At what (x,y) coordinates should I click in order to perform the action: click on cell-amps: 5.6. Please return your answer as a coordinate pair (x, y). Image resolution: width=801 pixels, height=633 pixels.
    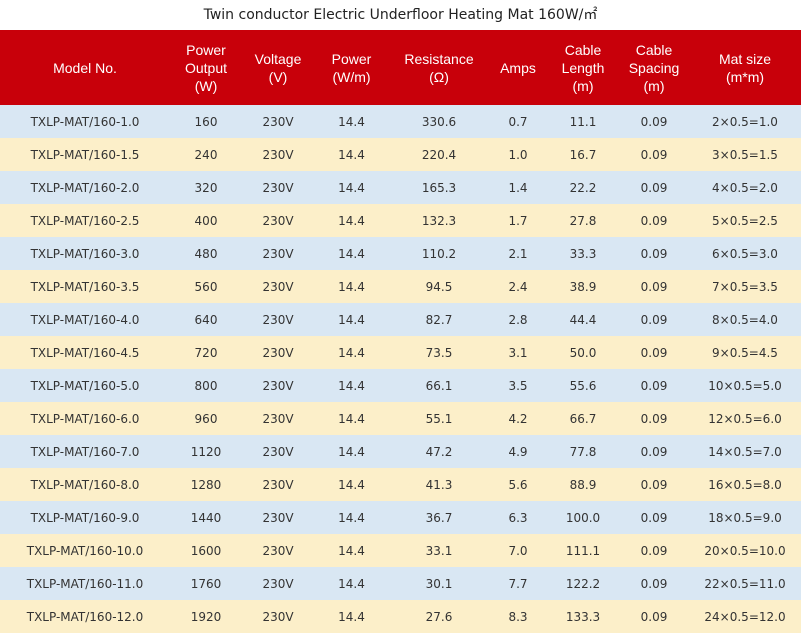
    Looking at the image, I should click on (518, 484).